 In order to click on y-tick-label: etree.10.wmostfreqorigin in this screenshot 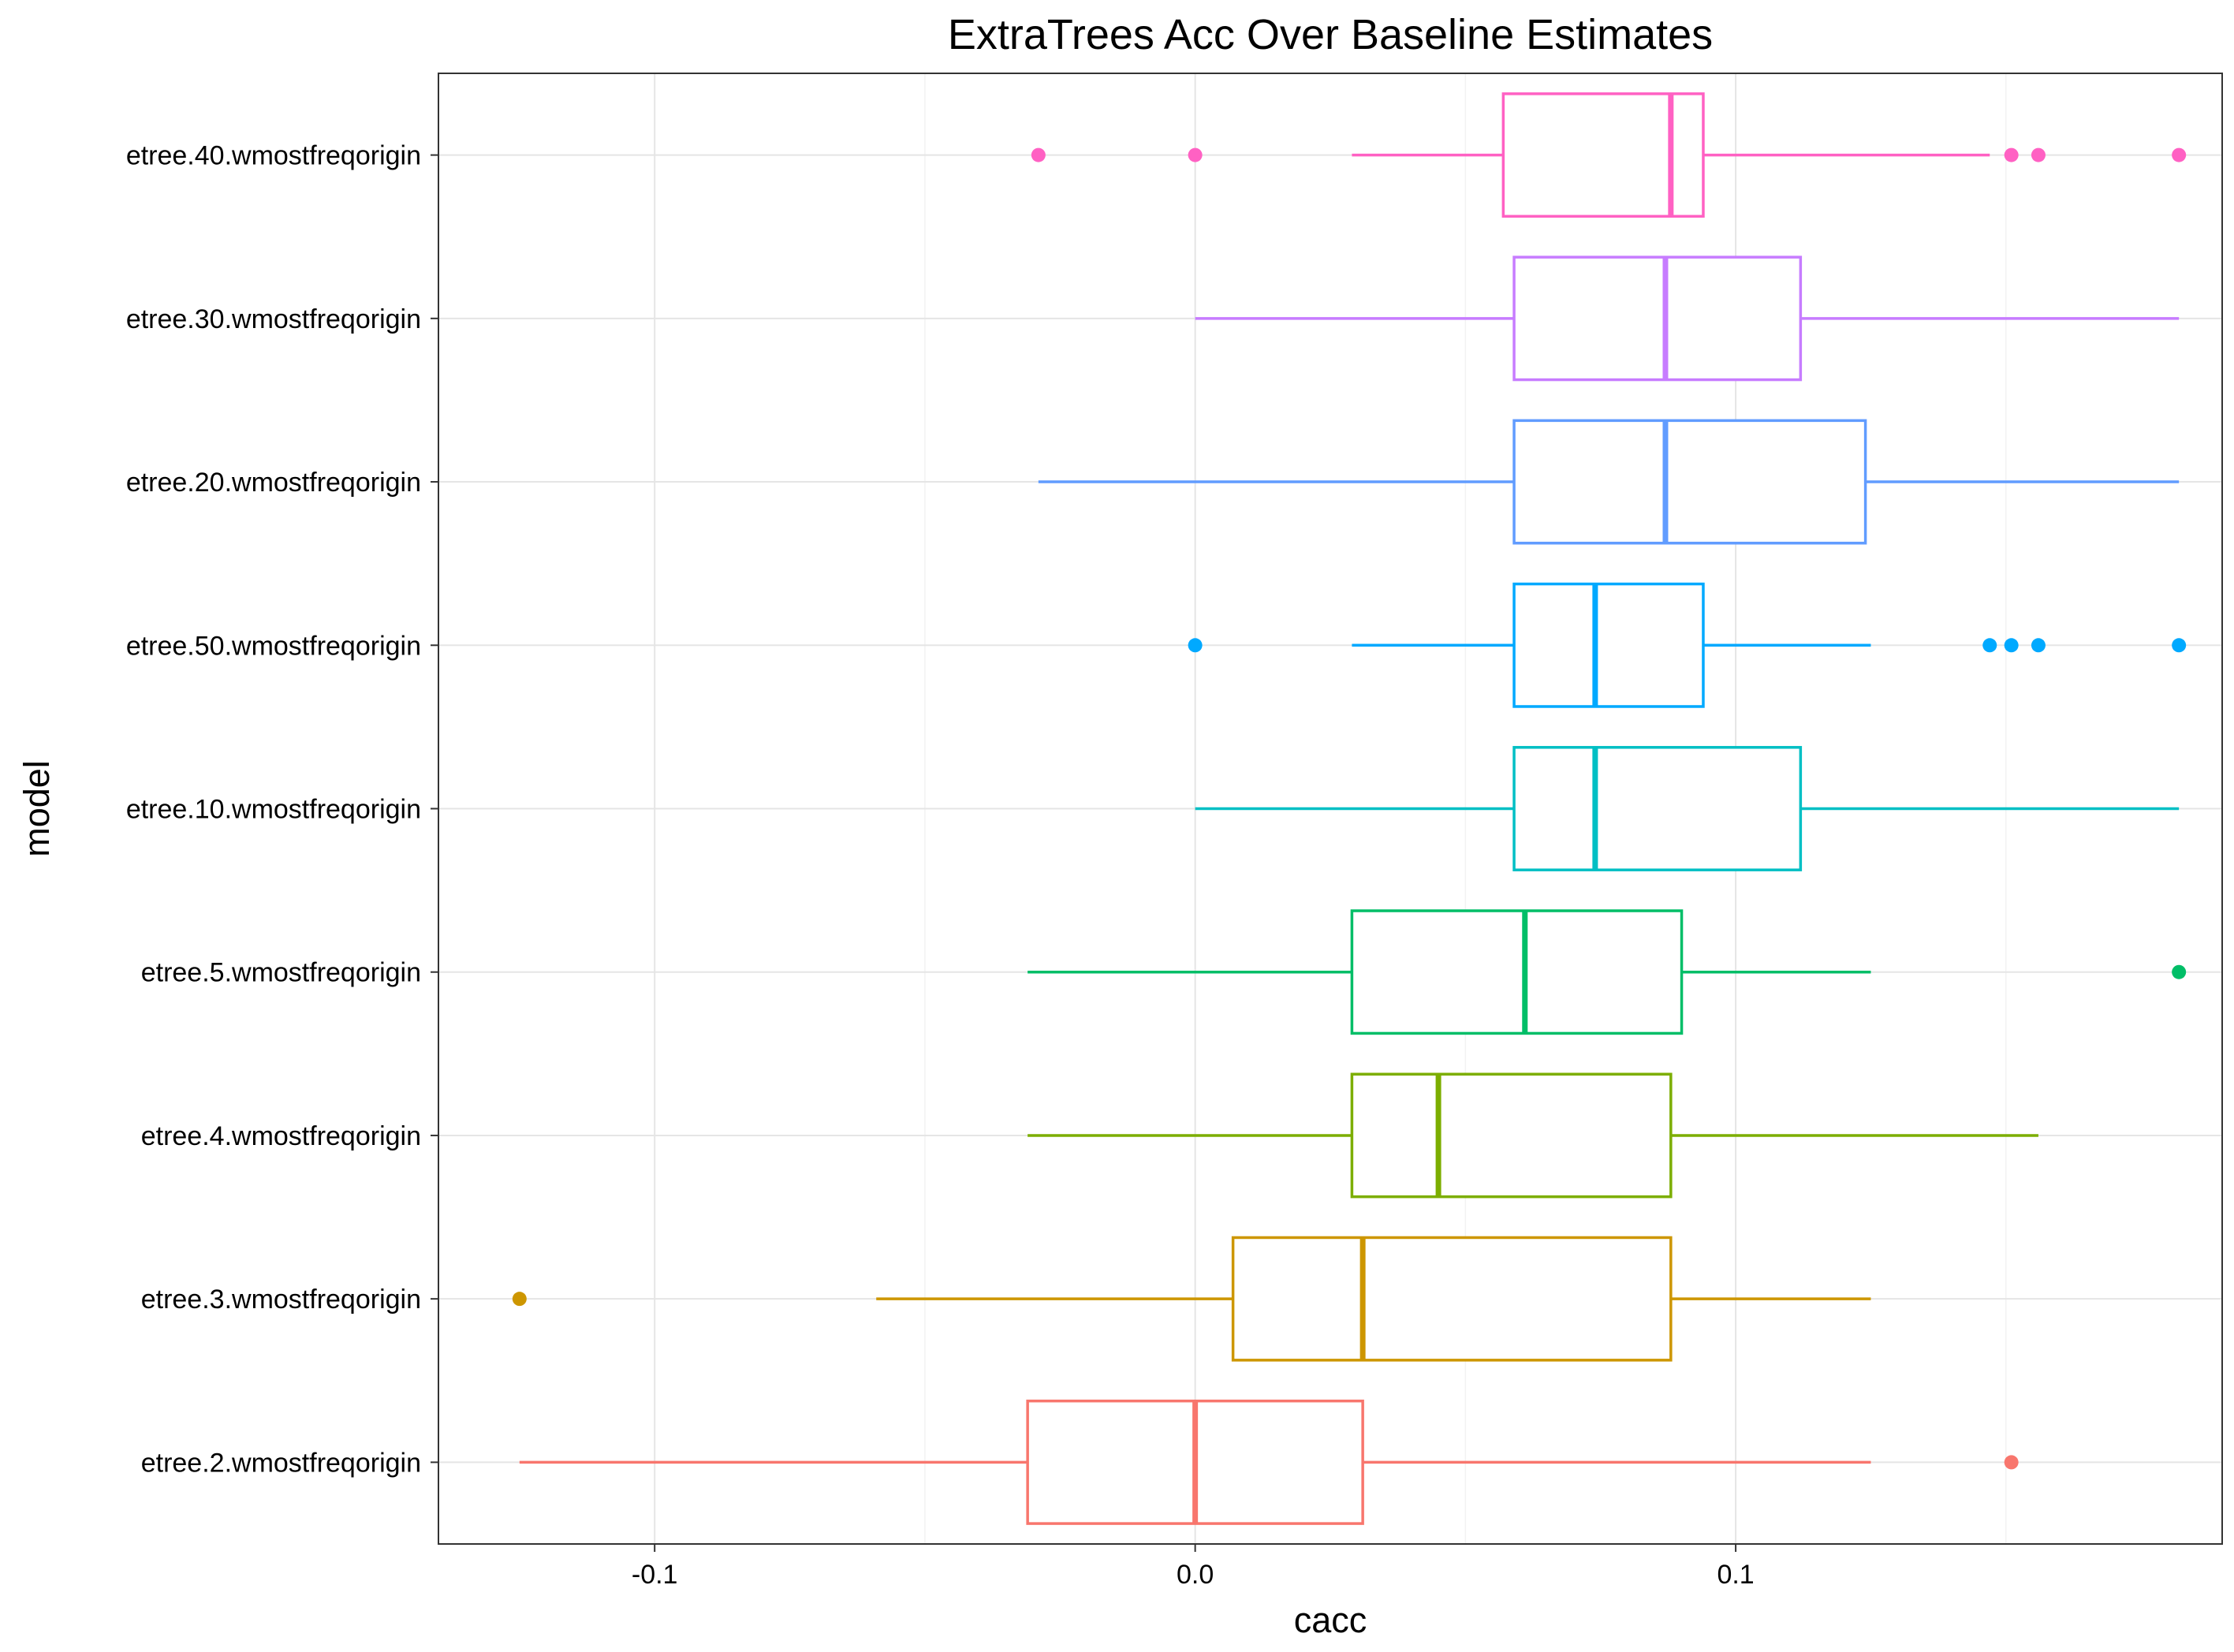, I will do `click(273, 810)`.